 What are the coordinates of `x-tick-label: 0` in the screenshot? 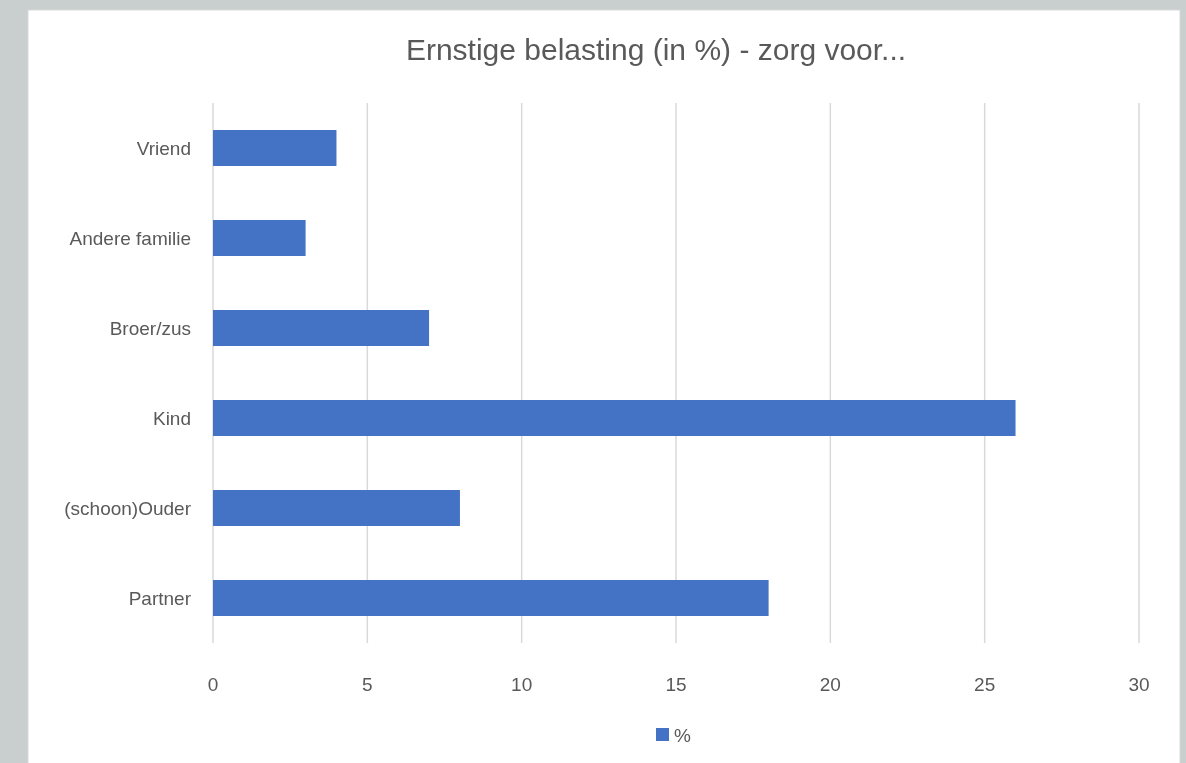 It's located at (213, 684).